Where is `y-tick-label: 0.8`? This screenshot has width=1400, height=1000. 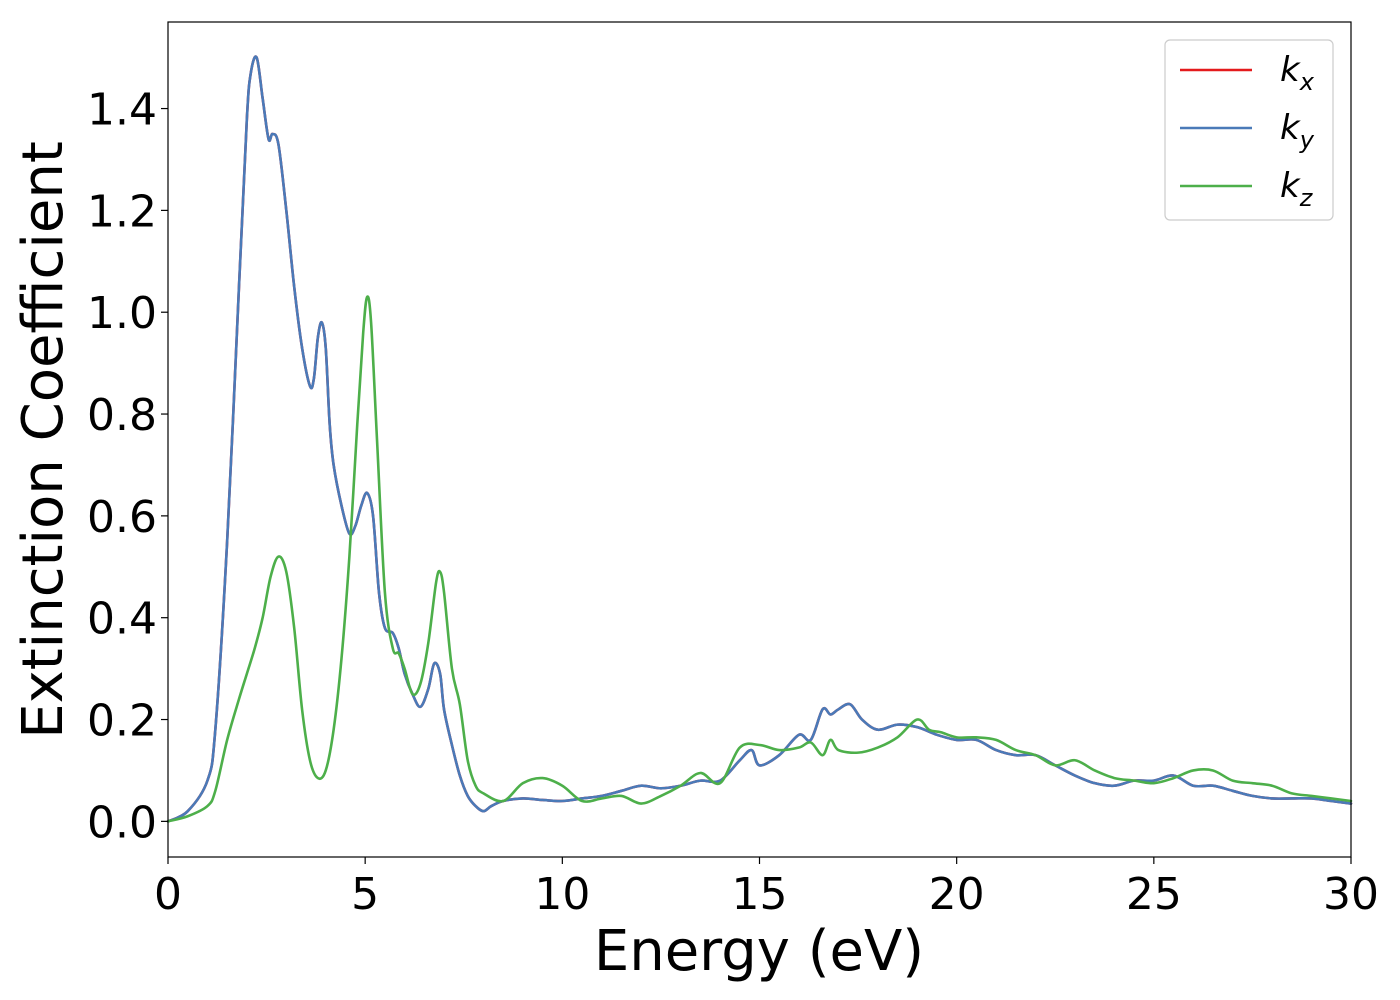
y-tick-label: 0.8 is located at coordinates (122, 415).